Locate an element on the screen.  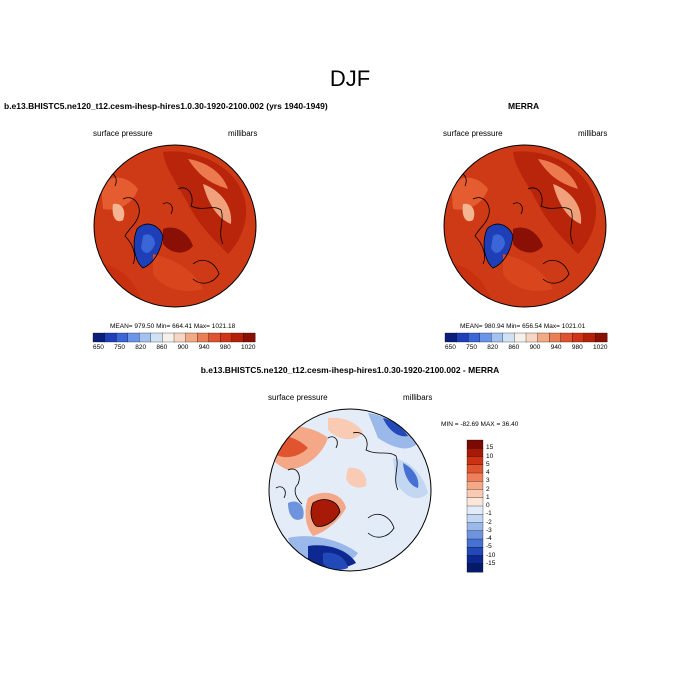
panel-2-colorbar-tick-label: 750 is located at coordinates (471, 347).